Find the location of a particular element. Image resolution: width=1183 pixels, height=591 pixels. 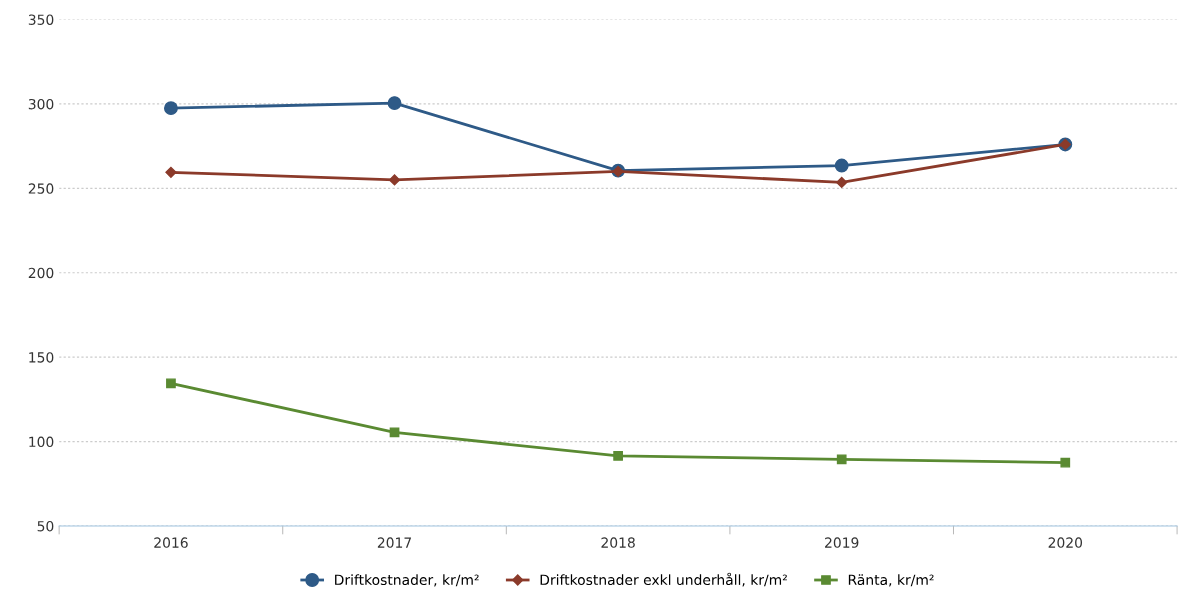

x-tick-label: 2019 is located at coordinates (842, 542).